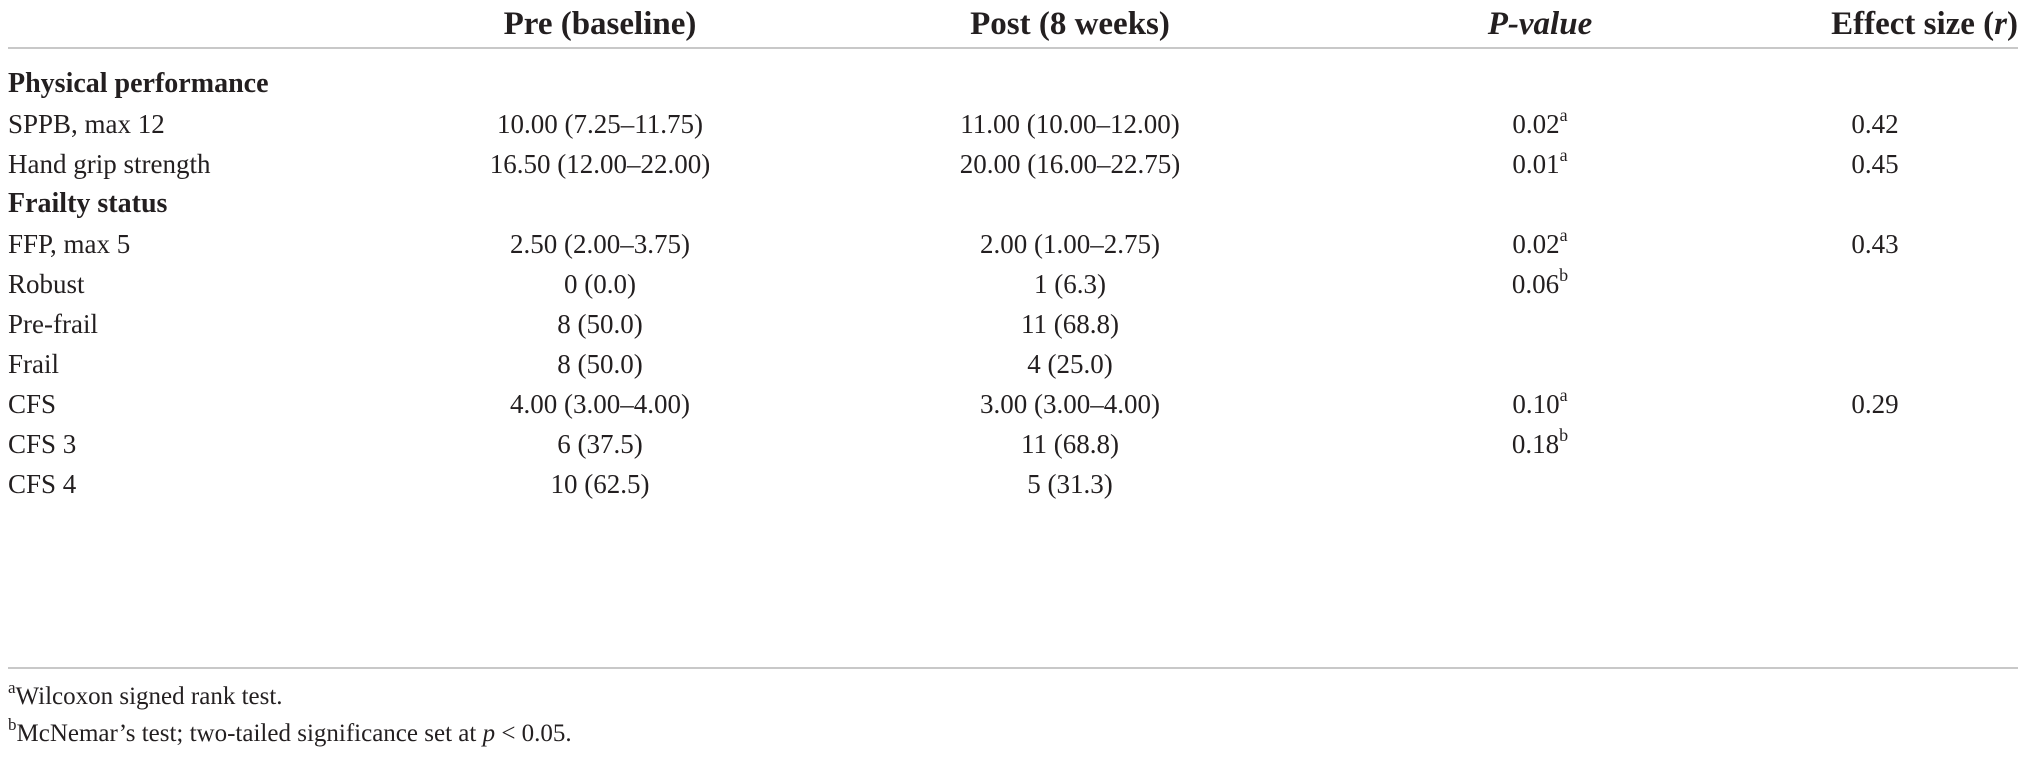 The height and width of the screenshot is (757, 2022). What do you see at coordinates (53, 324) in the screenshot?
I see `row-label: Pre-frail` at bounding box center [53, 324].